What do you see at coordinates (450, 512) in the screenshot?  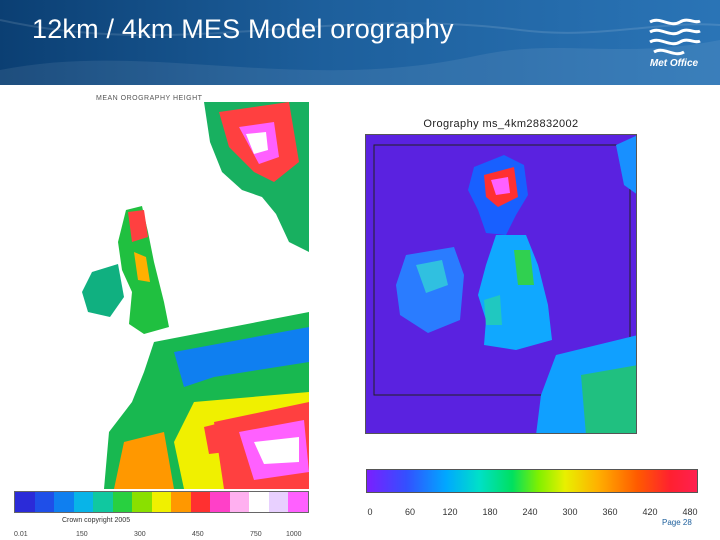 I see `right-scale-label: 120` at bounding box center [450, 512].